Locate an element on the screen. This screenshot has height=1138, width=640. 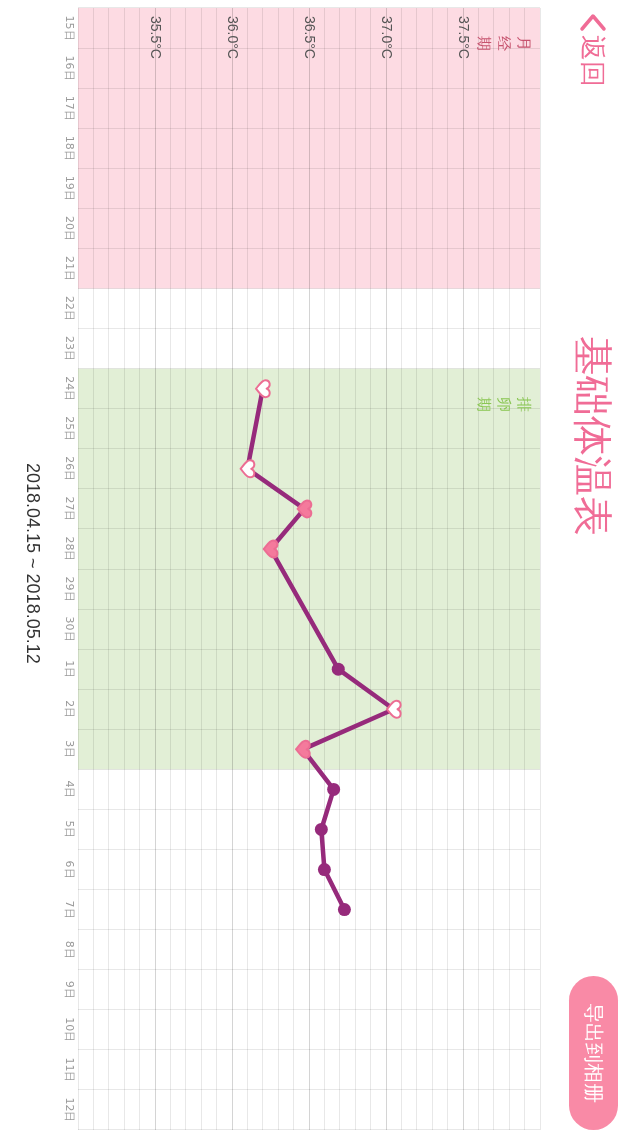
x-tick-label: 36.0°C is located at coordinates (233, 37).